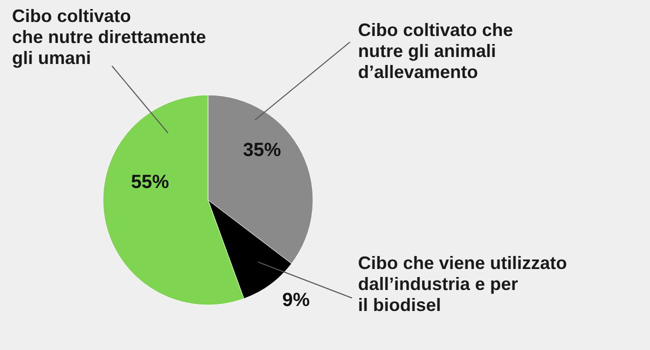  Describe the element at coordinates (150, 182) in the screenshot. I see `data-label: 55%` at that location.